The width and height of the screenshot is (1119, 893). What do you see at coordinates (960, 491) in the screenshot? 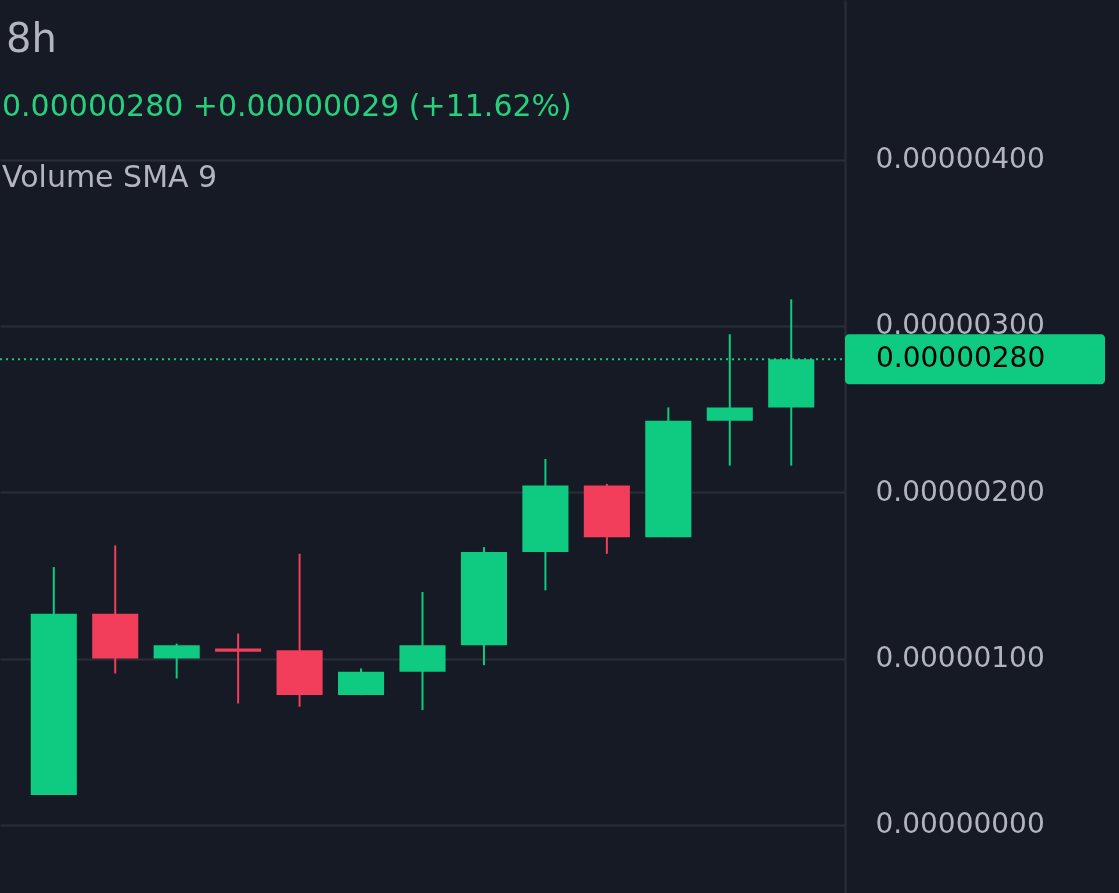
I see `y-tick-label: 0.00000200` at bounding box center [960, 491].